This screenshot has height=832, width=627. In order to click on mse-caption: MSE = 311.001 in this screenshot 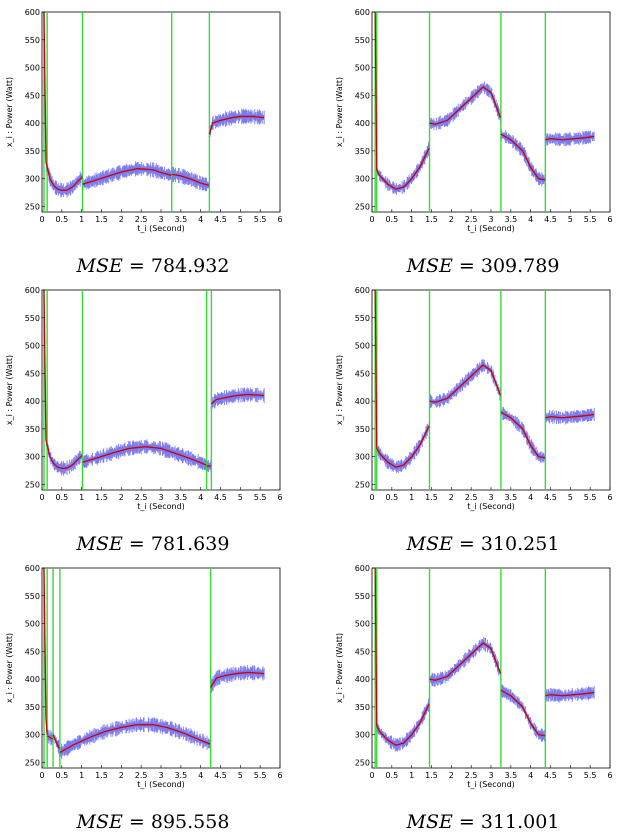, I will do `click(483, 821)`.